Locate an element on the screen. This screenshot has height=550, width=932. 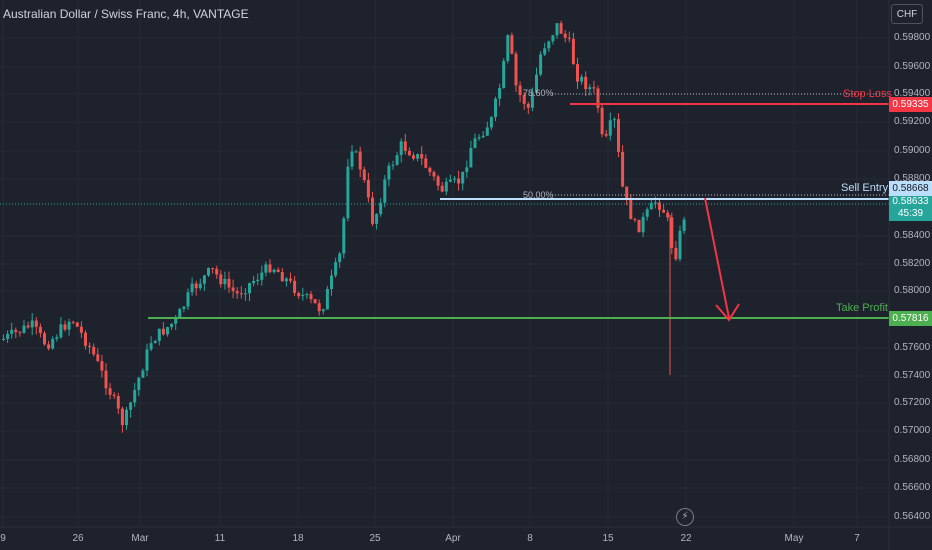
fib-786-label: 78.60% is located at coordinates (538, 93).